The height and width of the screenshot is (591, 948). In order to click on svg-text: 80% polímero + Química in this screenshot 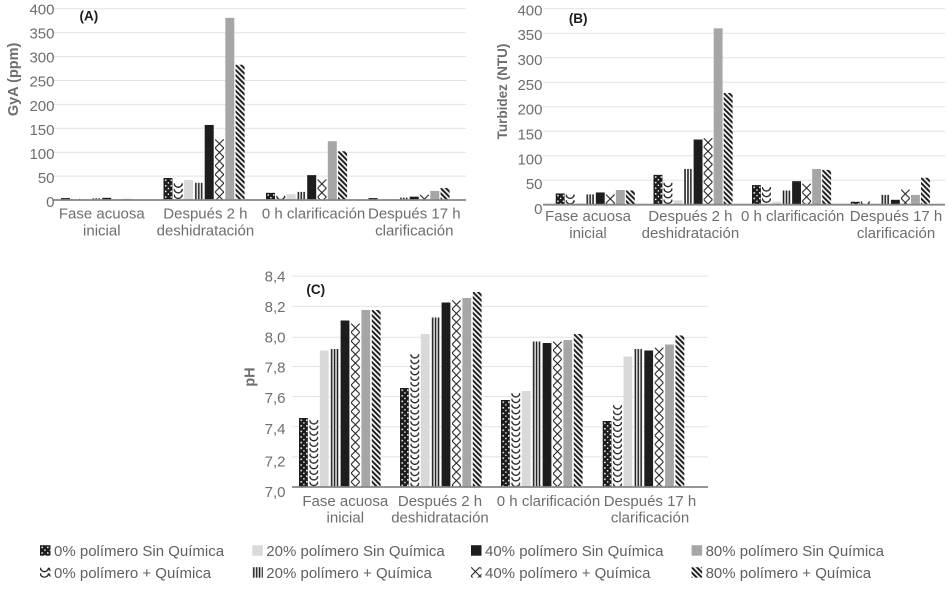, I will do `click(789, 573)`.